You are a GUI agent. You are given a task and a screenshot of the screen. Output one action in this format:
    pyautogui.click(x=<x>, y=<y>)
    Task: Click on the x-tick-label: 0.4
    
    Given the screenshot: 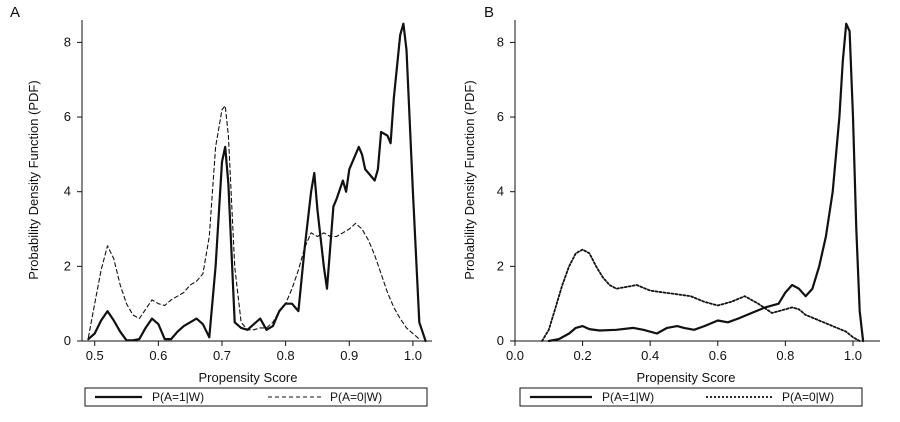 What is the action you would take?
    pyautogui.click(x=650, y=355)
    